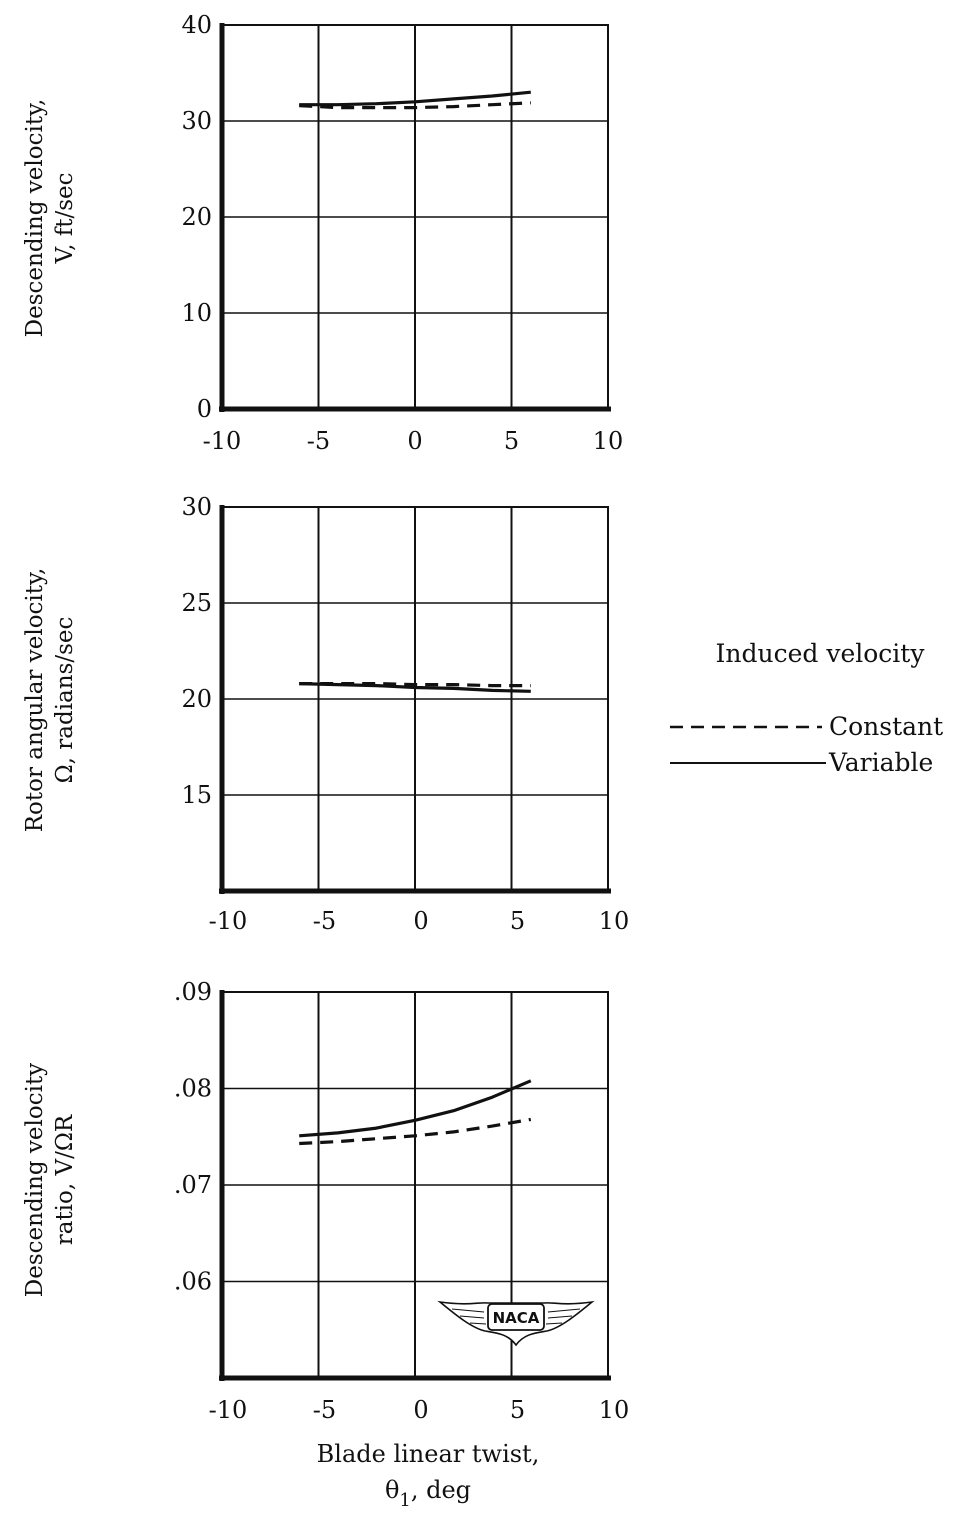  I want to click on y-axis-label-line1: Rotor angular velocity,, so click(35, 700).